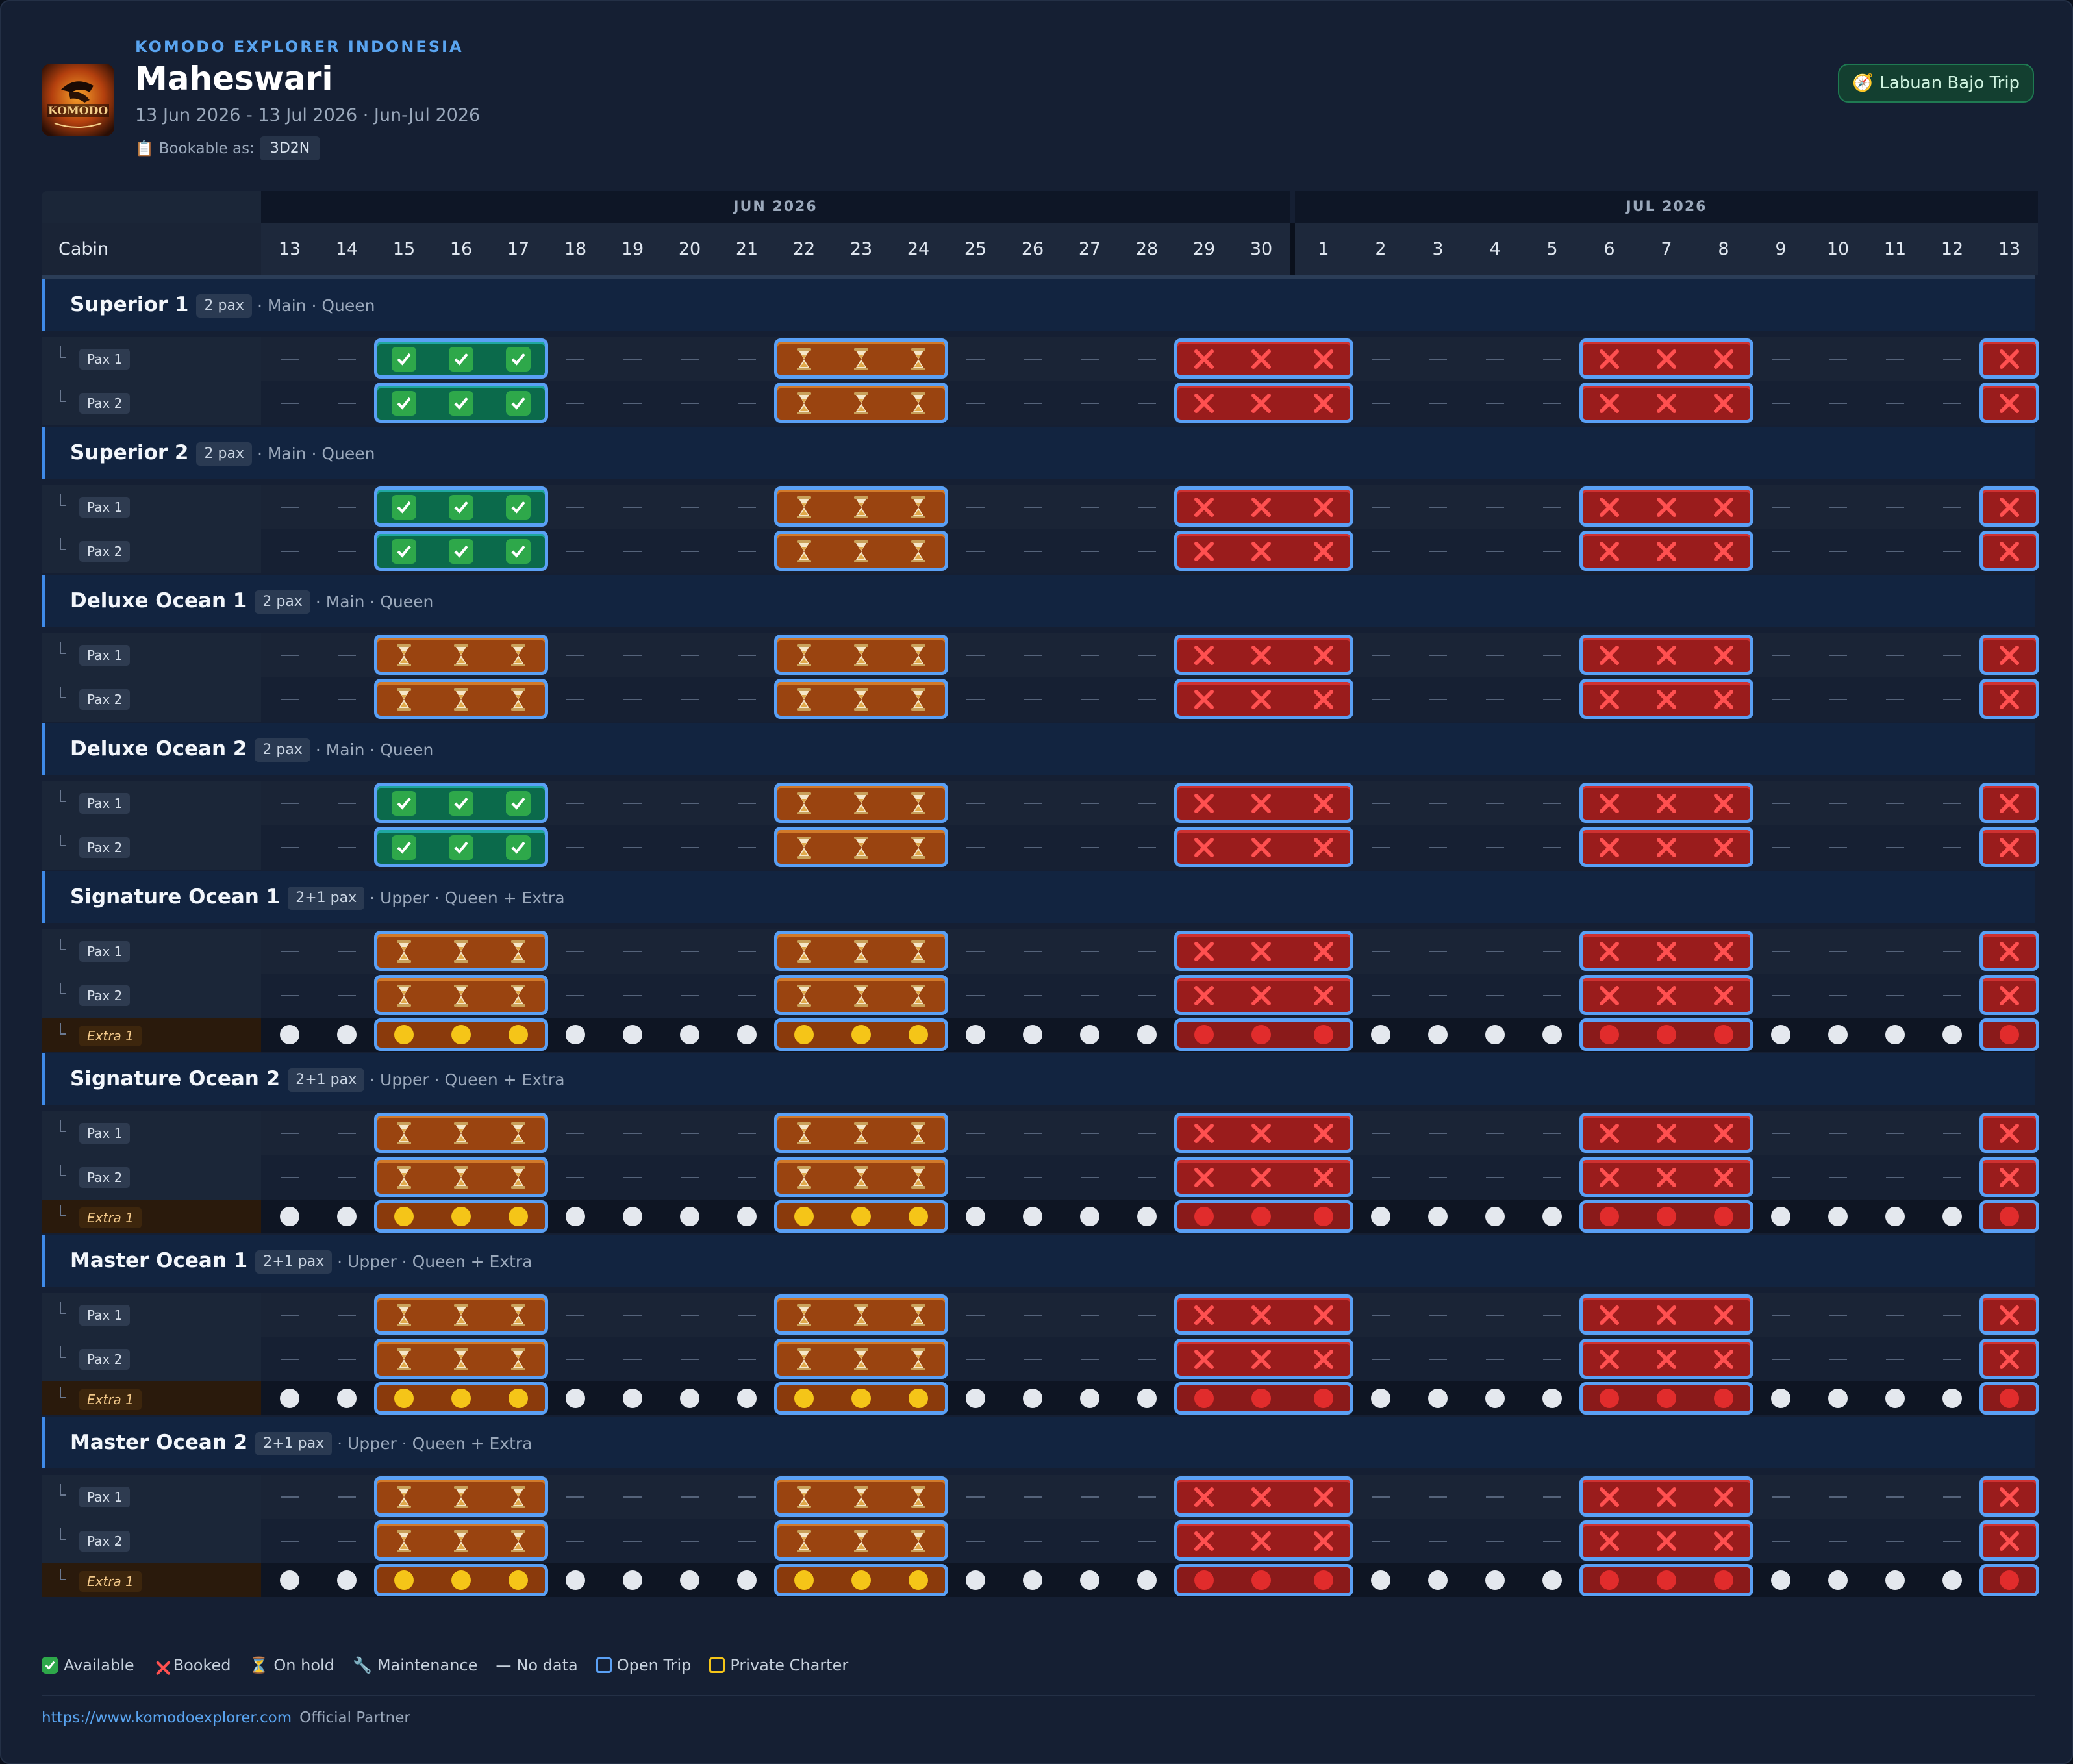 The height and width of the screenshot is (1764, 2073). Describe the element at coordinates (2009, 1580) in the screenshot. I see `booking-block` at that location.